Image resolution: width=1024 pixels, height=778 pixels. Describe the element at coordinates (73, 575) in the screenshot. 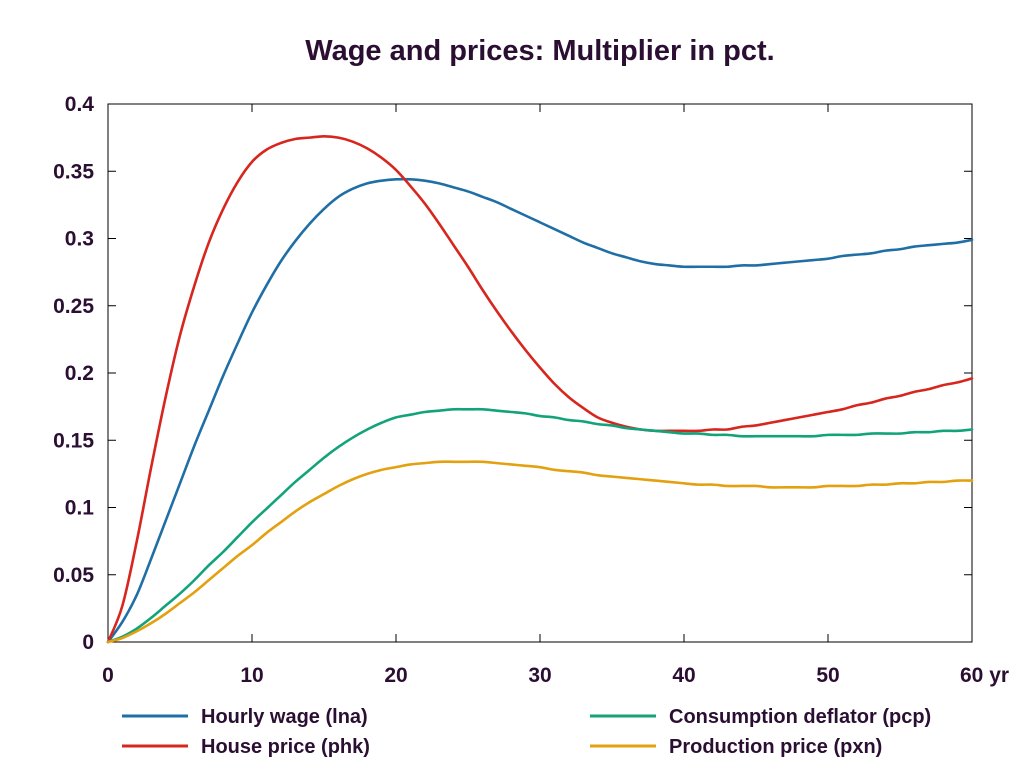

I see `y-tick-label: 0.05` at that location.